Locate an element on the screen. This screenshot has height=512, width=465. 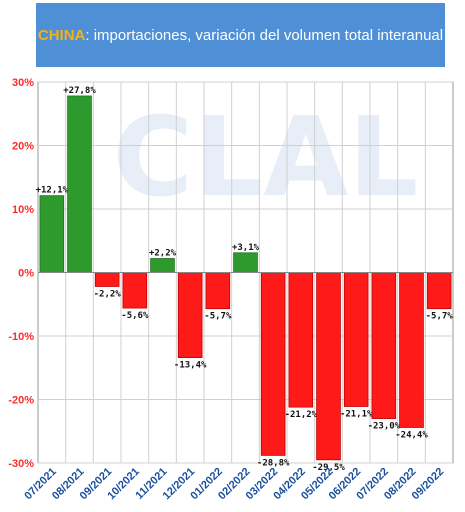
data-label: -21,2% is located at coordinates (301, 415).